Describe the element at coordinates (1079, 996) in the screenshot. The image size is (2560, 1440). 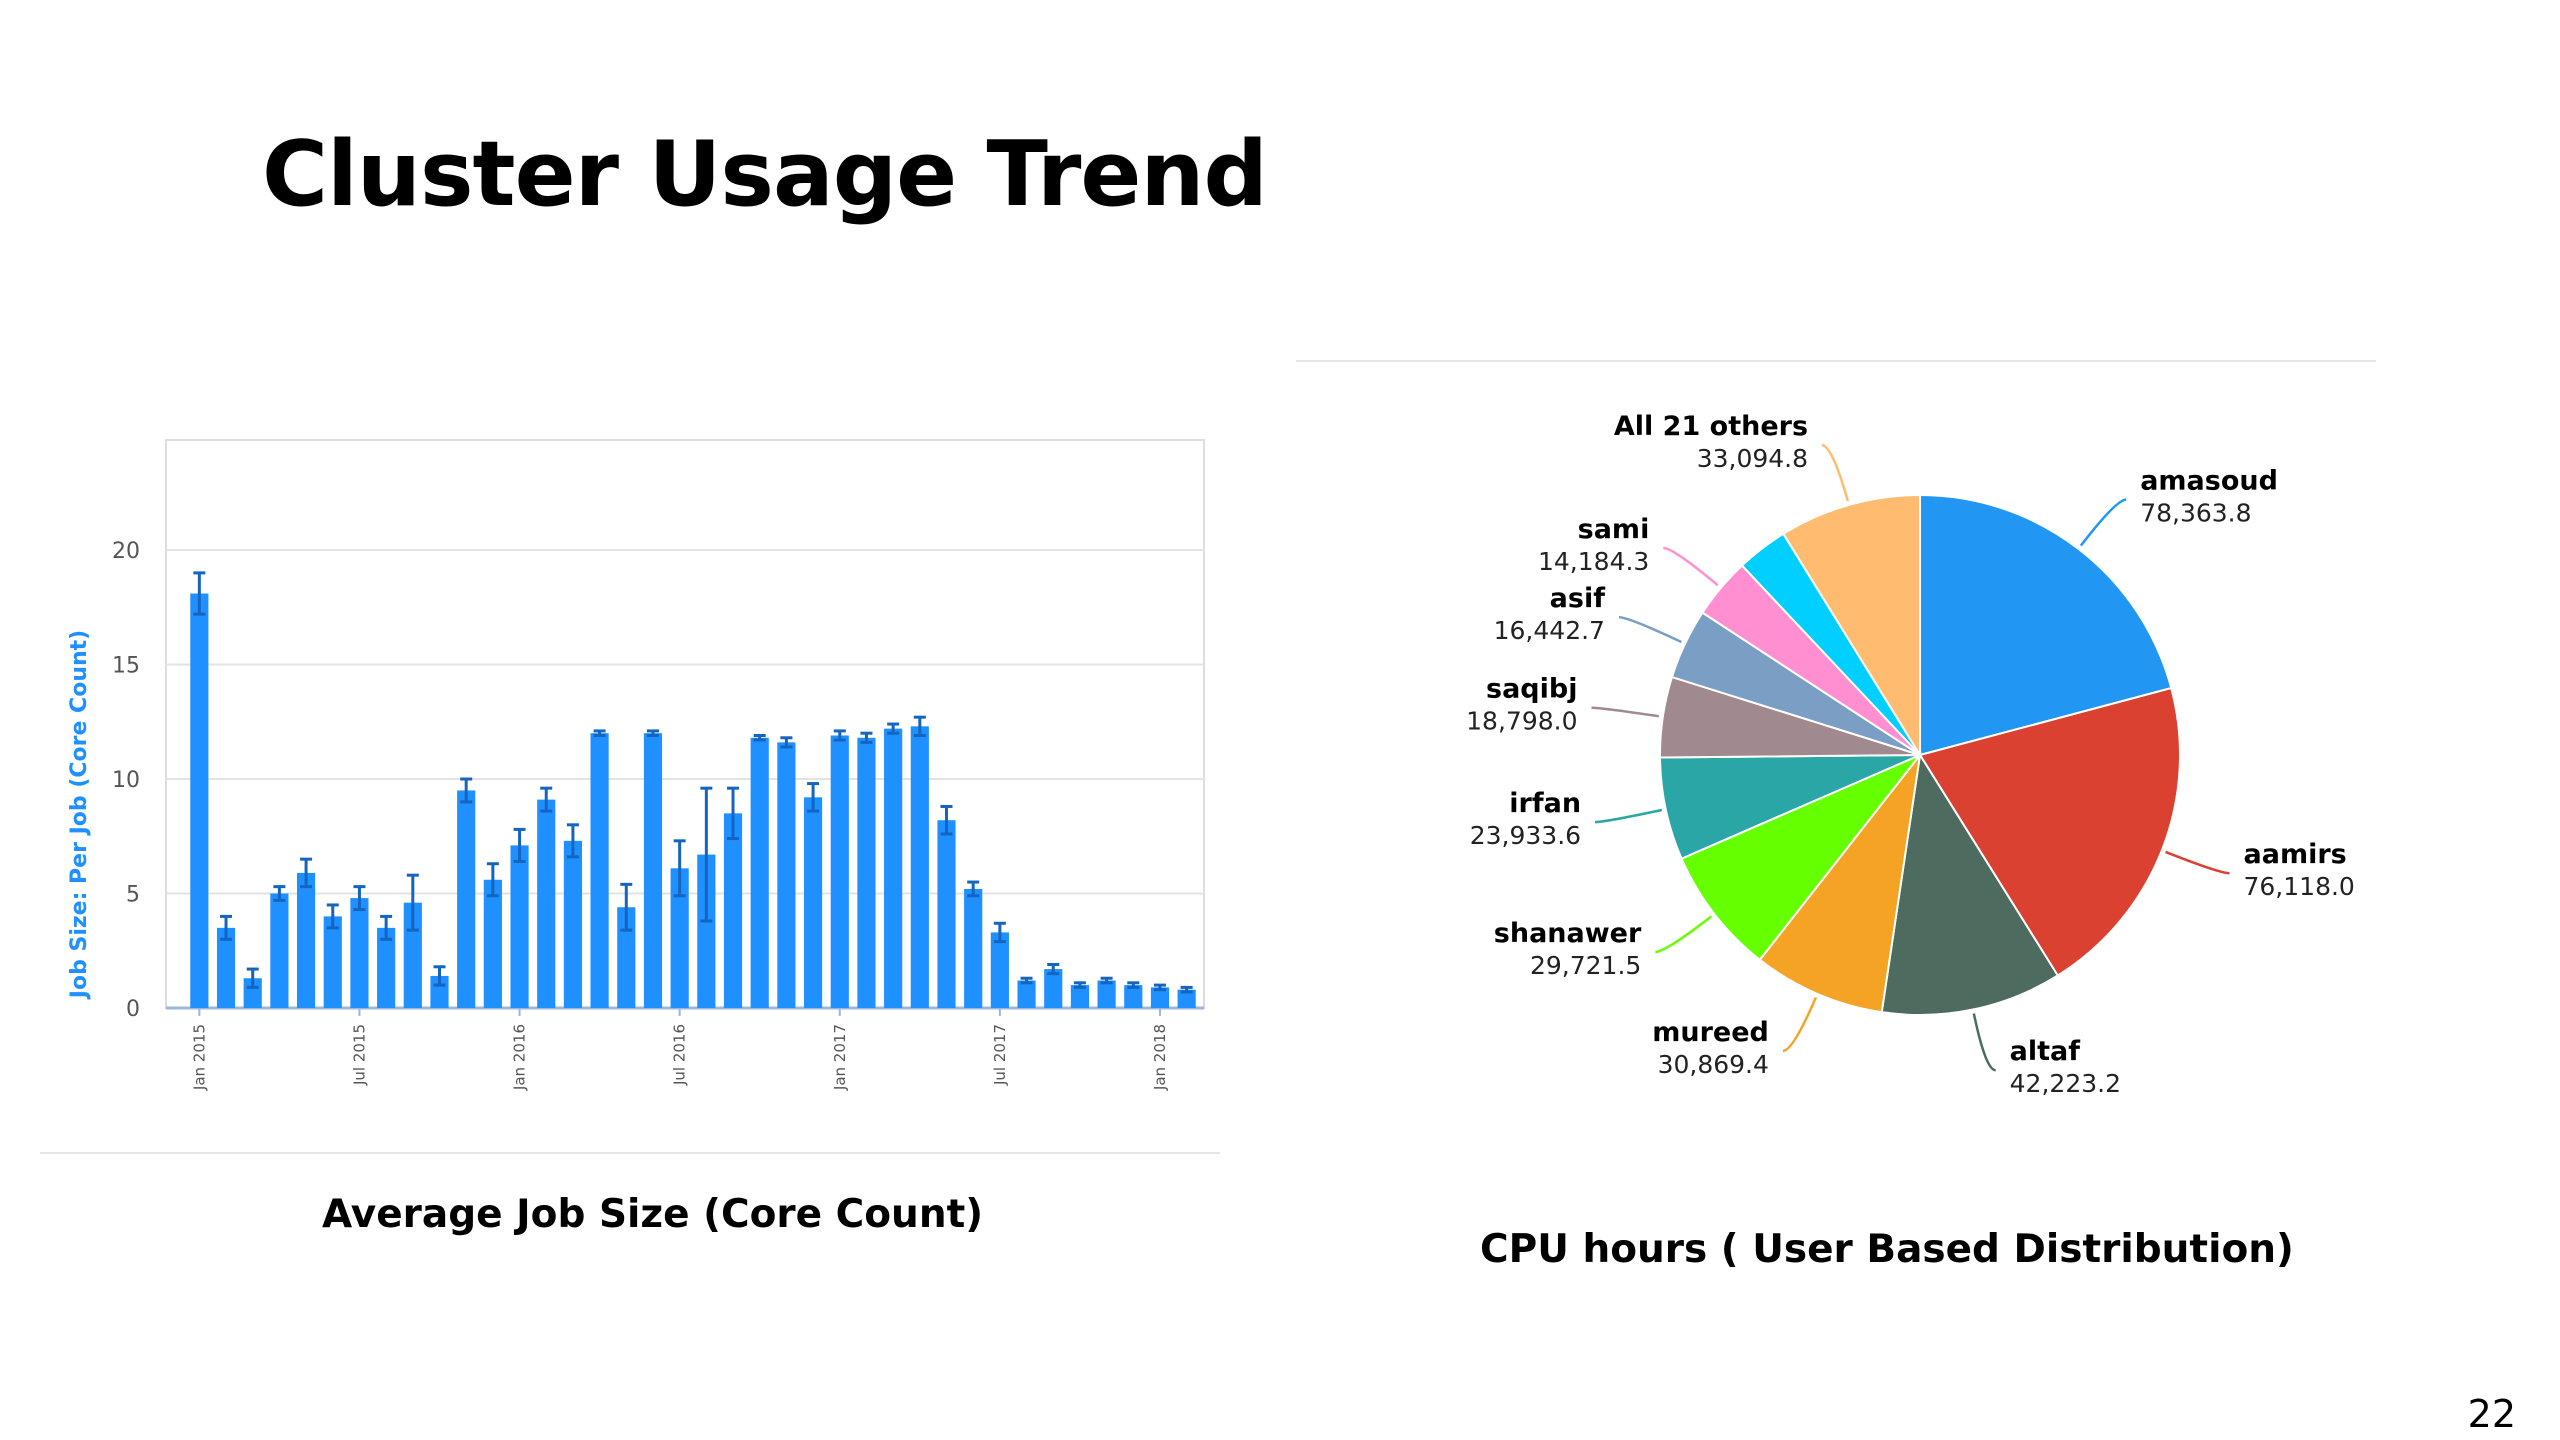
I see `bar-oct-2017` at that location.